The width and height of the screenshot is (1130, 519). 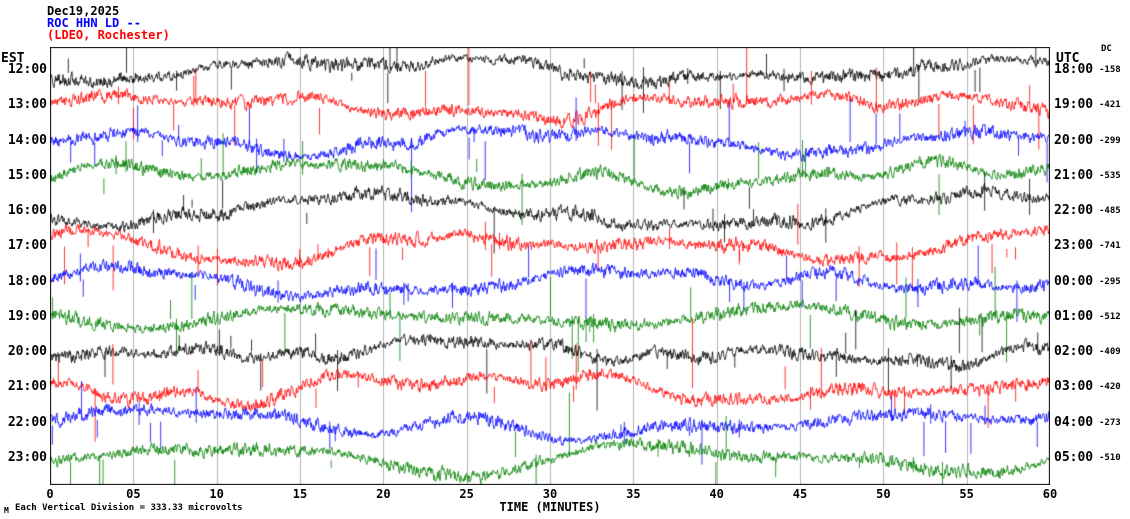 I want to click on utc-time-label: 22:00, so click(x=1074, y=211).